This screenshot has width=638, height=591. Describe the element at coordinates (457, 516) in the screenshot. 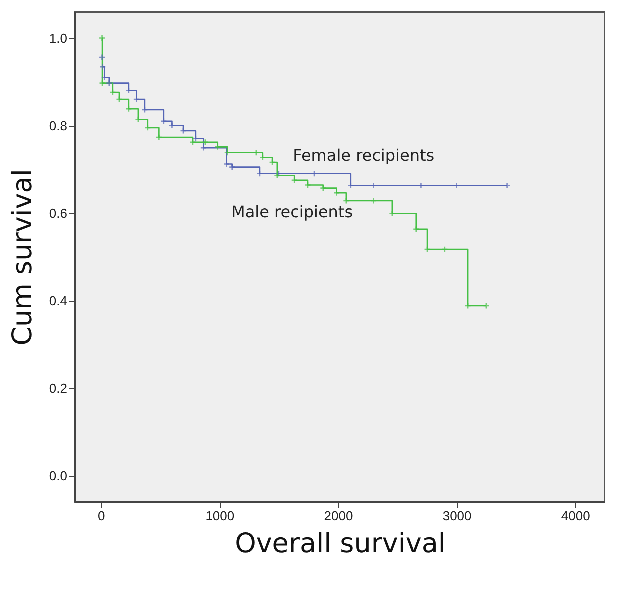

I see `x-tick-label: 3000` at that location.